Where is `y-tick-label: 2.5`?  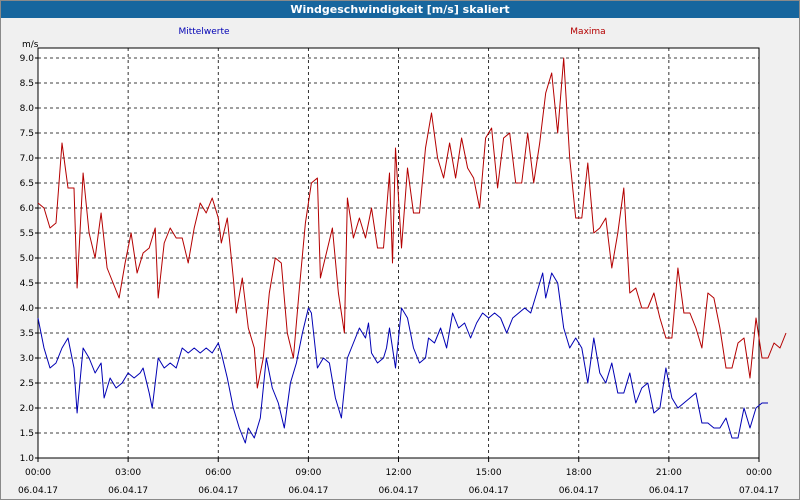
y-tick-label: 2.5 is located at coordinates (27, 384).